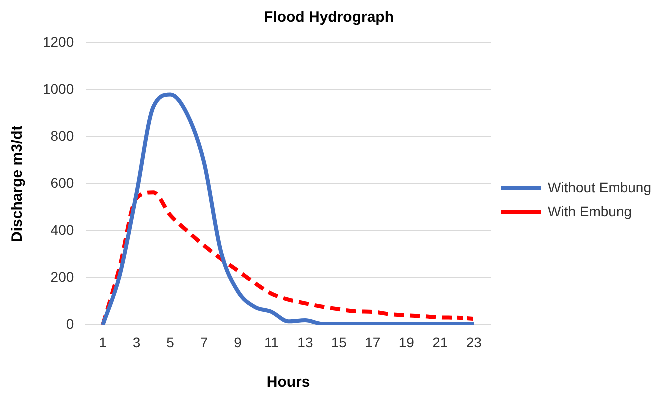 Image resolution: width=663 pixels, height=401 pixels. I want to click on x-axis-title: Hours, so click(288, 383).